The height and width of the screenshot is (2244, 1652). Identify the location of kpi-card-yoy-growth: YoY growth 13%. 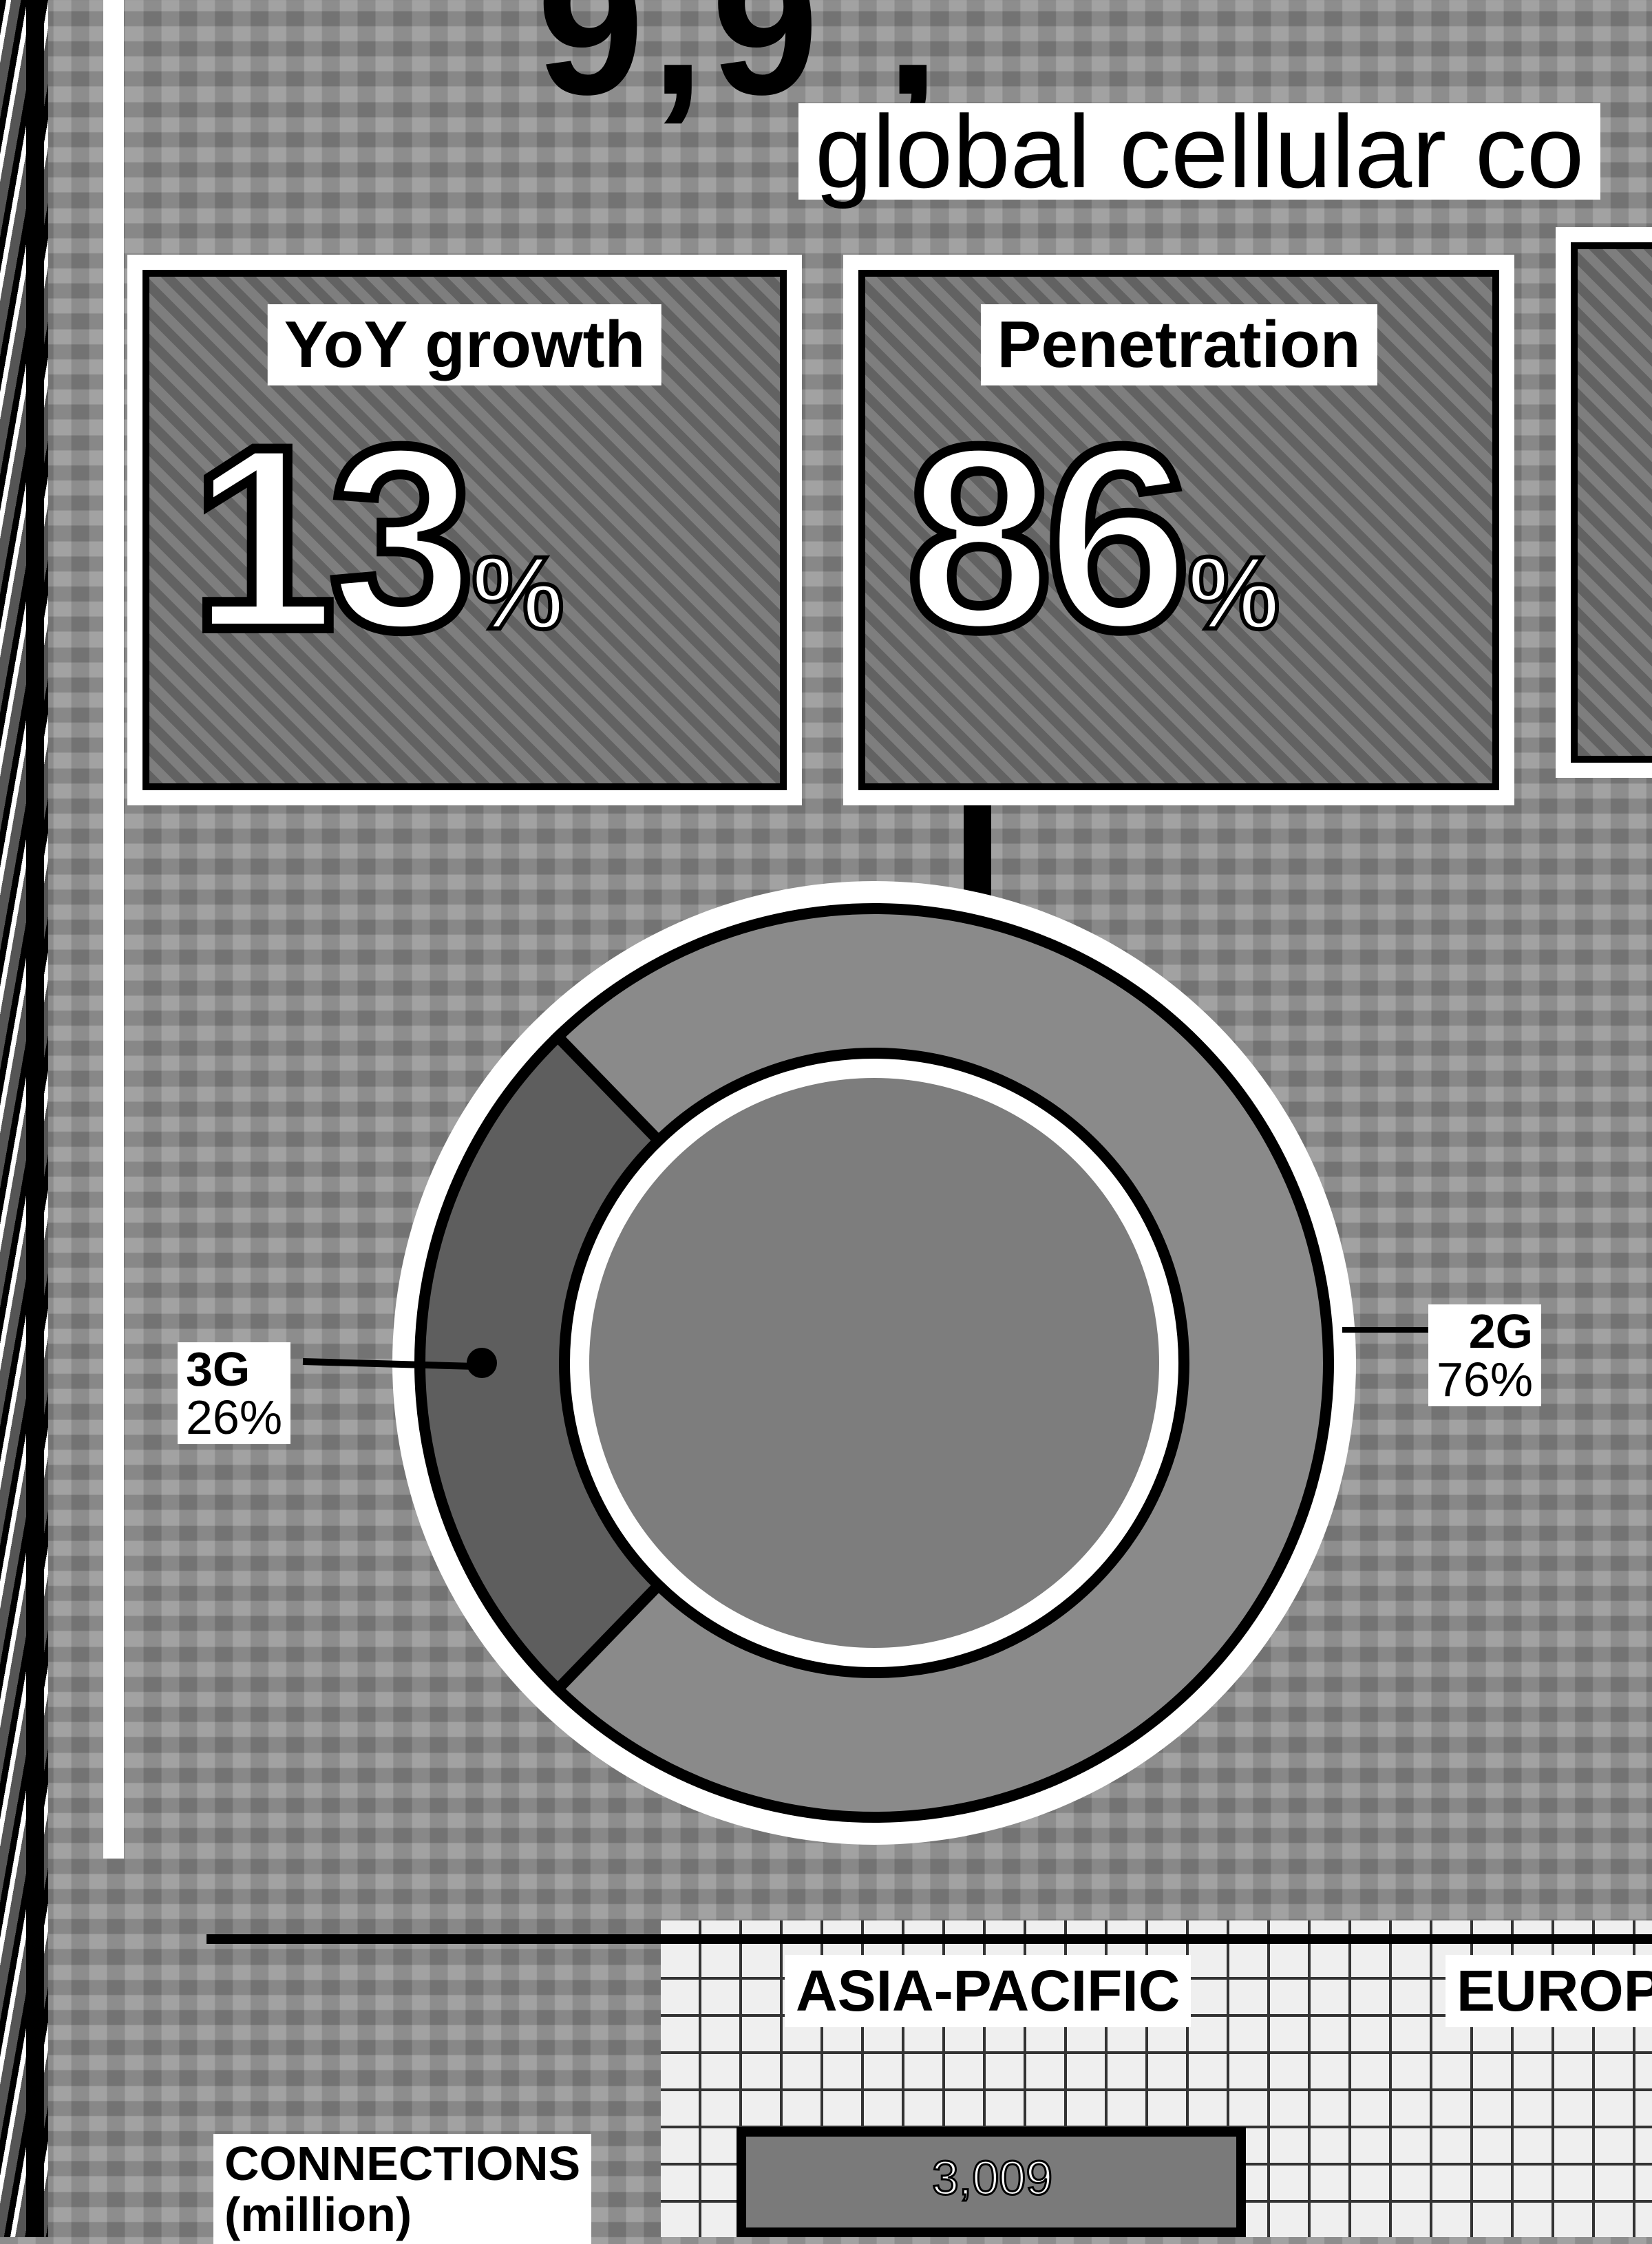
(464, 530).